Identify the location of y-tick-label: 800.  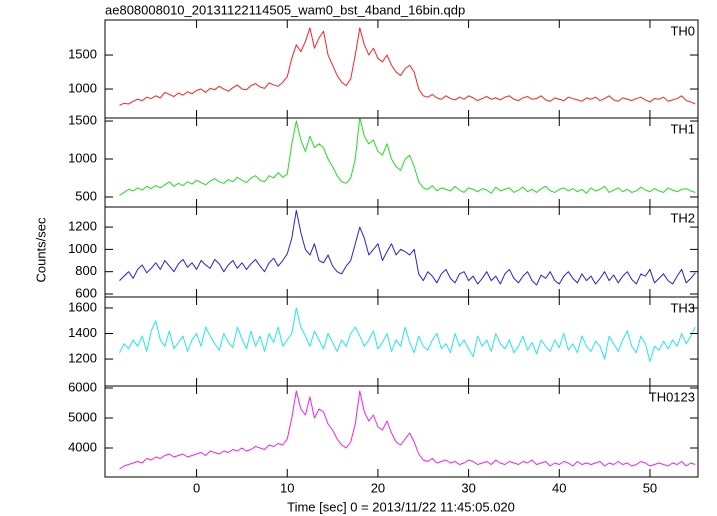
(86, 270).